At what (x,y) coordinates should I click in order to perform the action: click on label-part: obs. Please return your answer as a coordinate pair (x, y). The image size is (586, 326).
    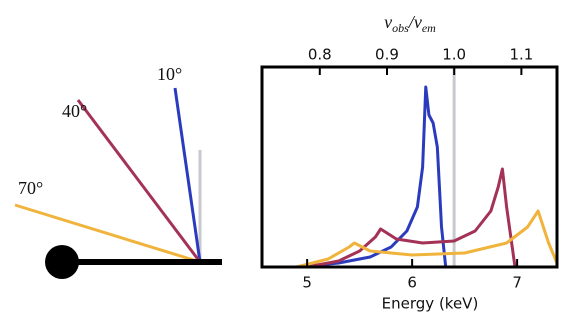
    Looking at the image, I should click on (400, 28).